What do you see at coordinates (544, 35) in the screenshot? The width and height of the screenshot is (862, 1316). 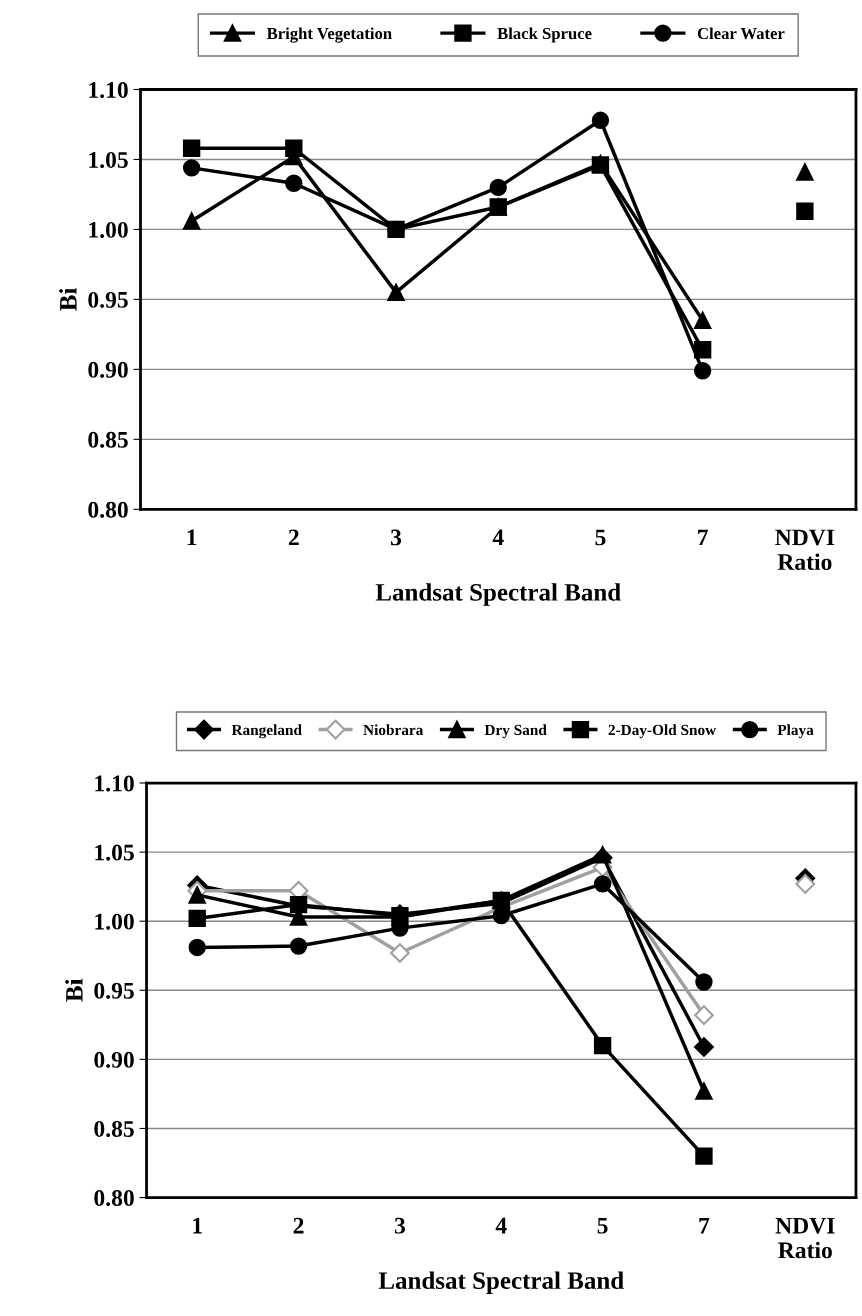 I see `legend-label: Black Spruce` at bounding box center [544, 35].